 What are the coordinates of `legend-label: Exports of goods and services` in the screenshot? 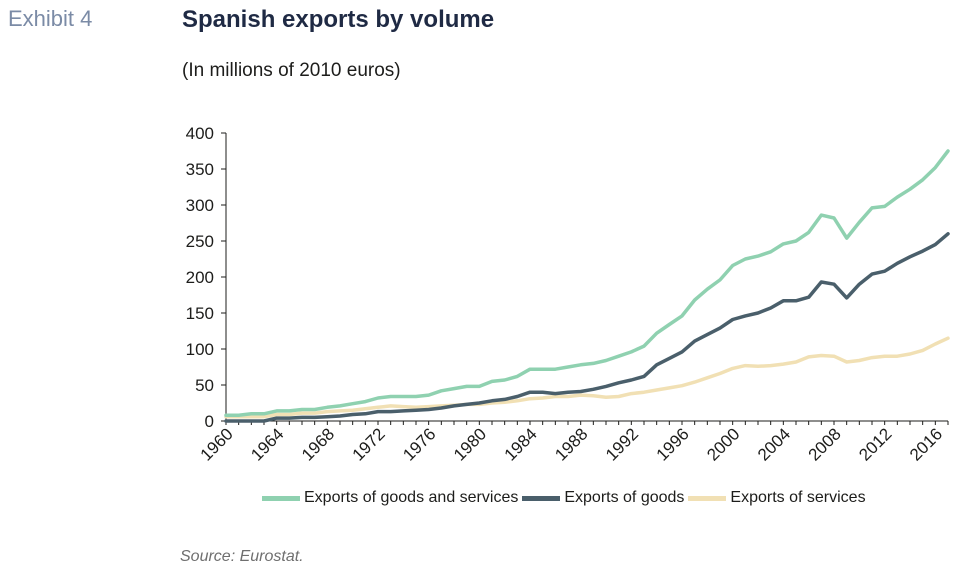 It's located at (411, 497).